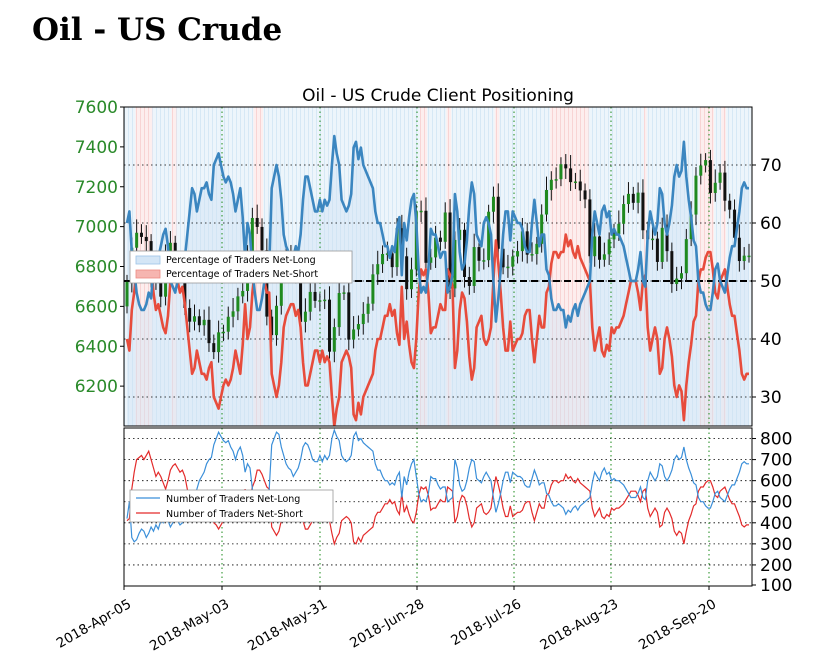 This screenshot has height=665, width=830. Describe the element at coordinates (96, 188) in the screenshot. I see `price-tick-label: 7200` at that location.